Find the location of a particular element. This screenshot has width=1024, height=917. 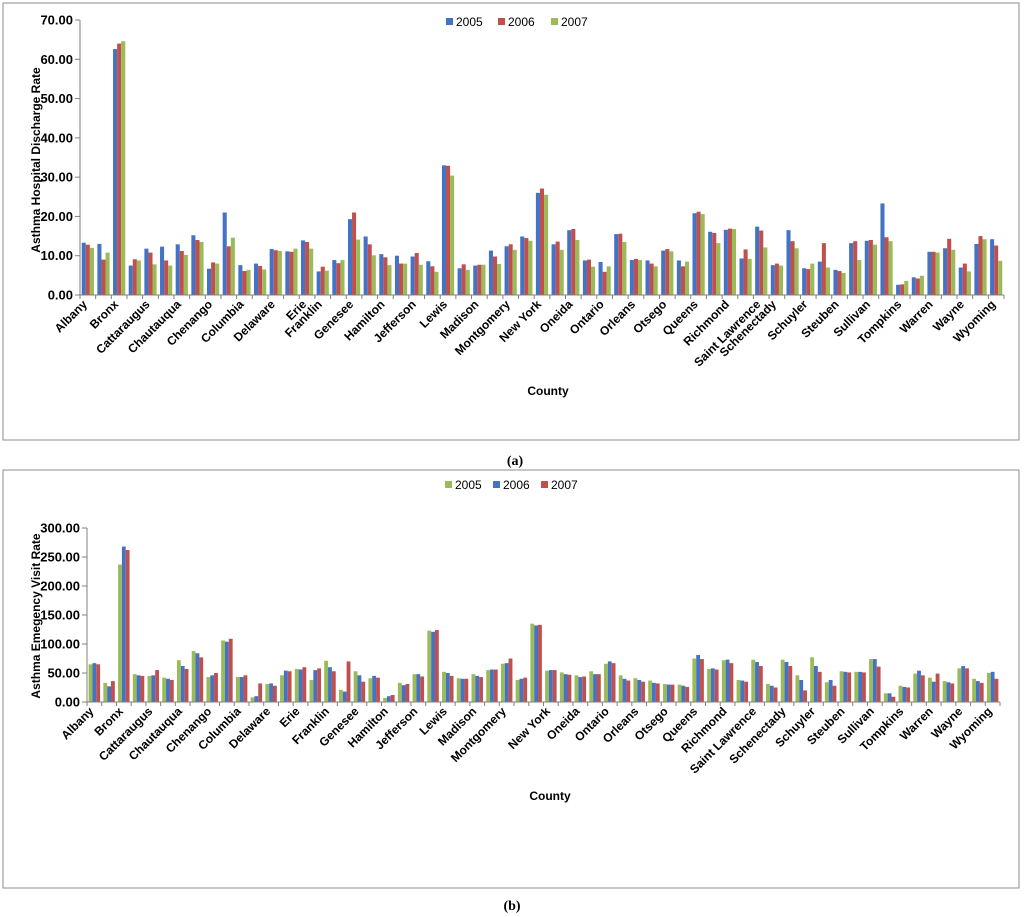

chart-a-y-axis: 0.00 10.00 20.00 30.00 40.00 50.00 60.00 70.00 is located at coordinates (60, 158).